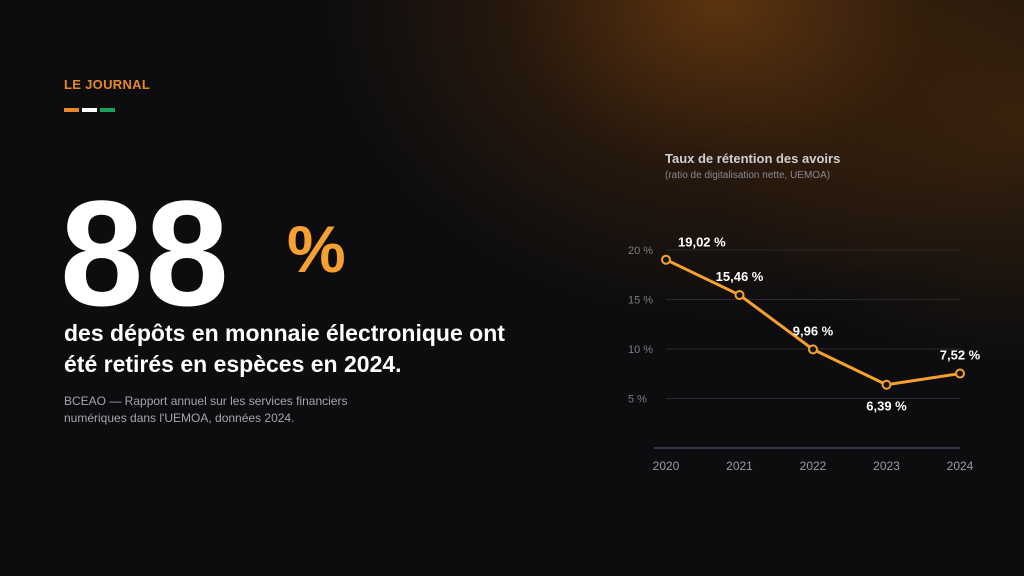 This screenshot has height=576, width=1024. What do you see at coordinates (145, 253) in the screenshot?
I see `big-stat-value: 88` at bounding box center [145, 253].